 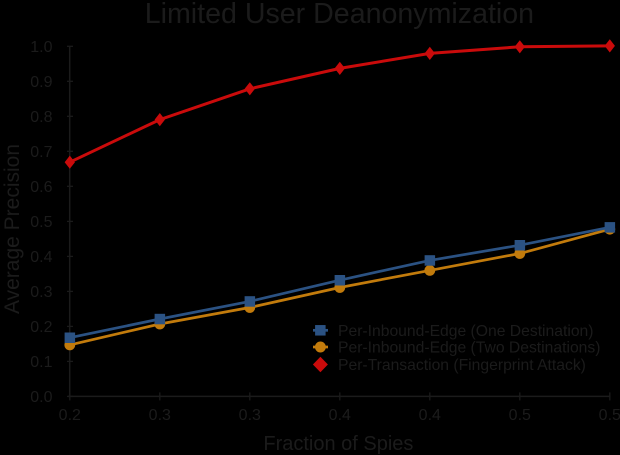 What do you see at coordinates (12, 229) in the screenshot?
I see `svg-text: Average Precision` at bounding box center [12, 229].